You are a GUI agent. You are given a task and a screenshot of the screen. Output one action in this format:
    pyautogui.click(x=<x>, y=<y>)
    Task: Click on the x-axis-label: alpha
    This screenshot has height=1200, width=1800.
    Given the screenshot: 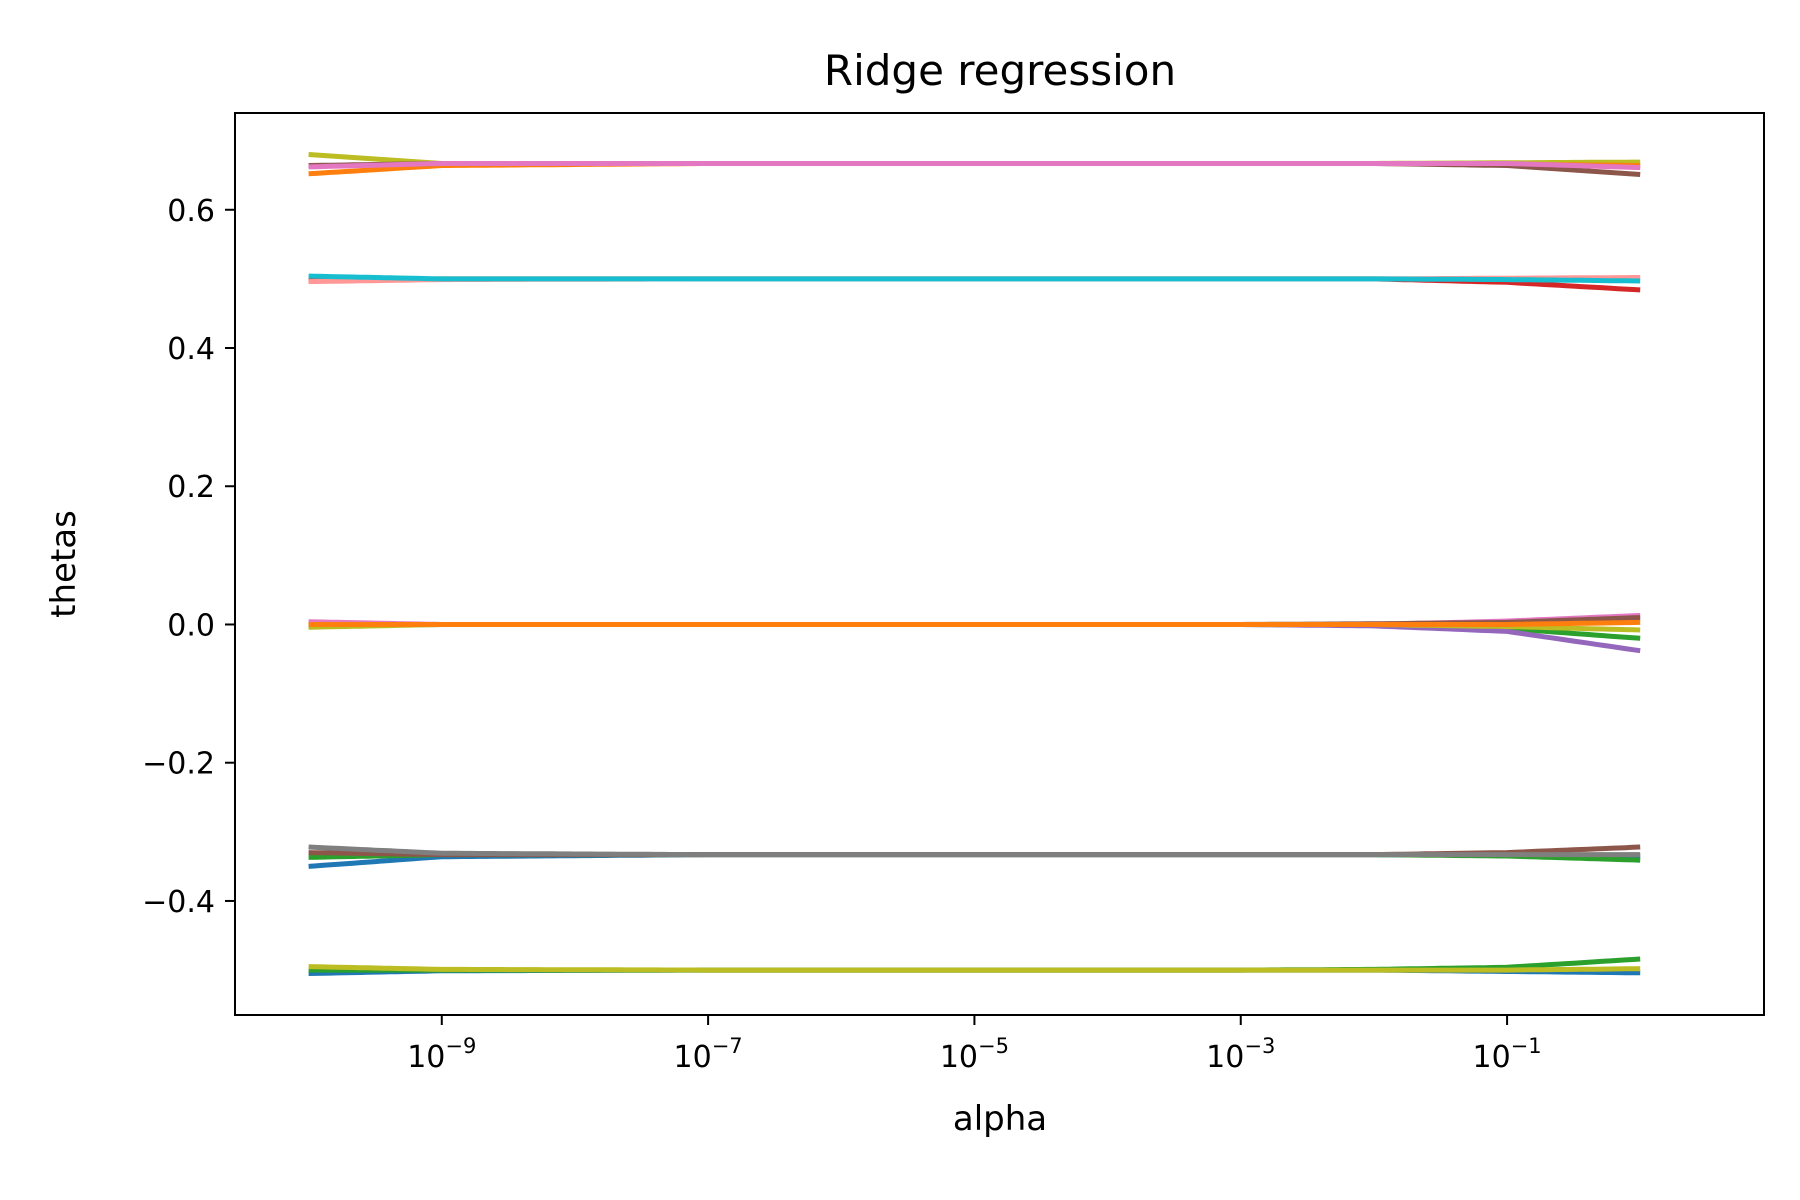 What is the action you would take?
    pyautogui.click(x=1000, y=1119)
    